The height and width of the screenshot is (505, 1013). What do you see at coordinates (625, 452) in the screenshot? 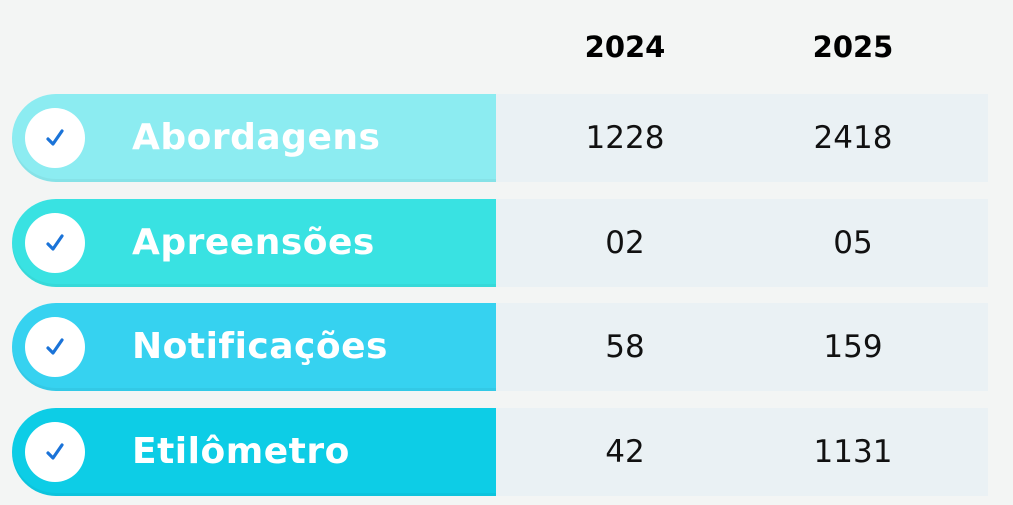
I see `cell-value-2024: 42` at bounding box center [625, 452].